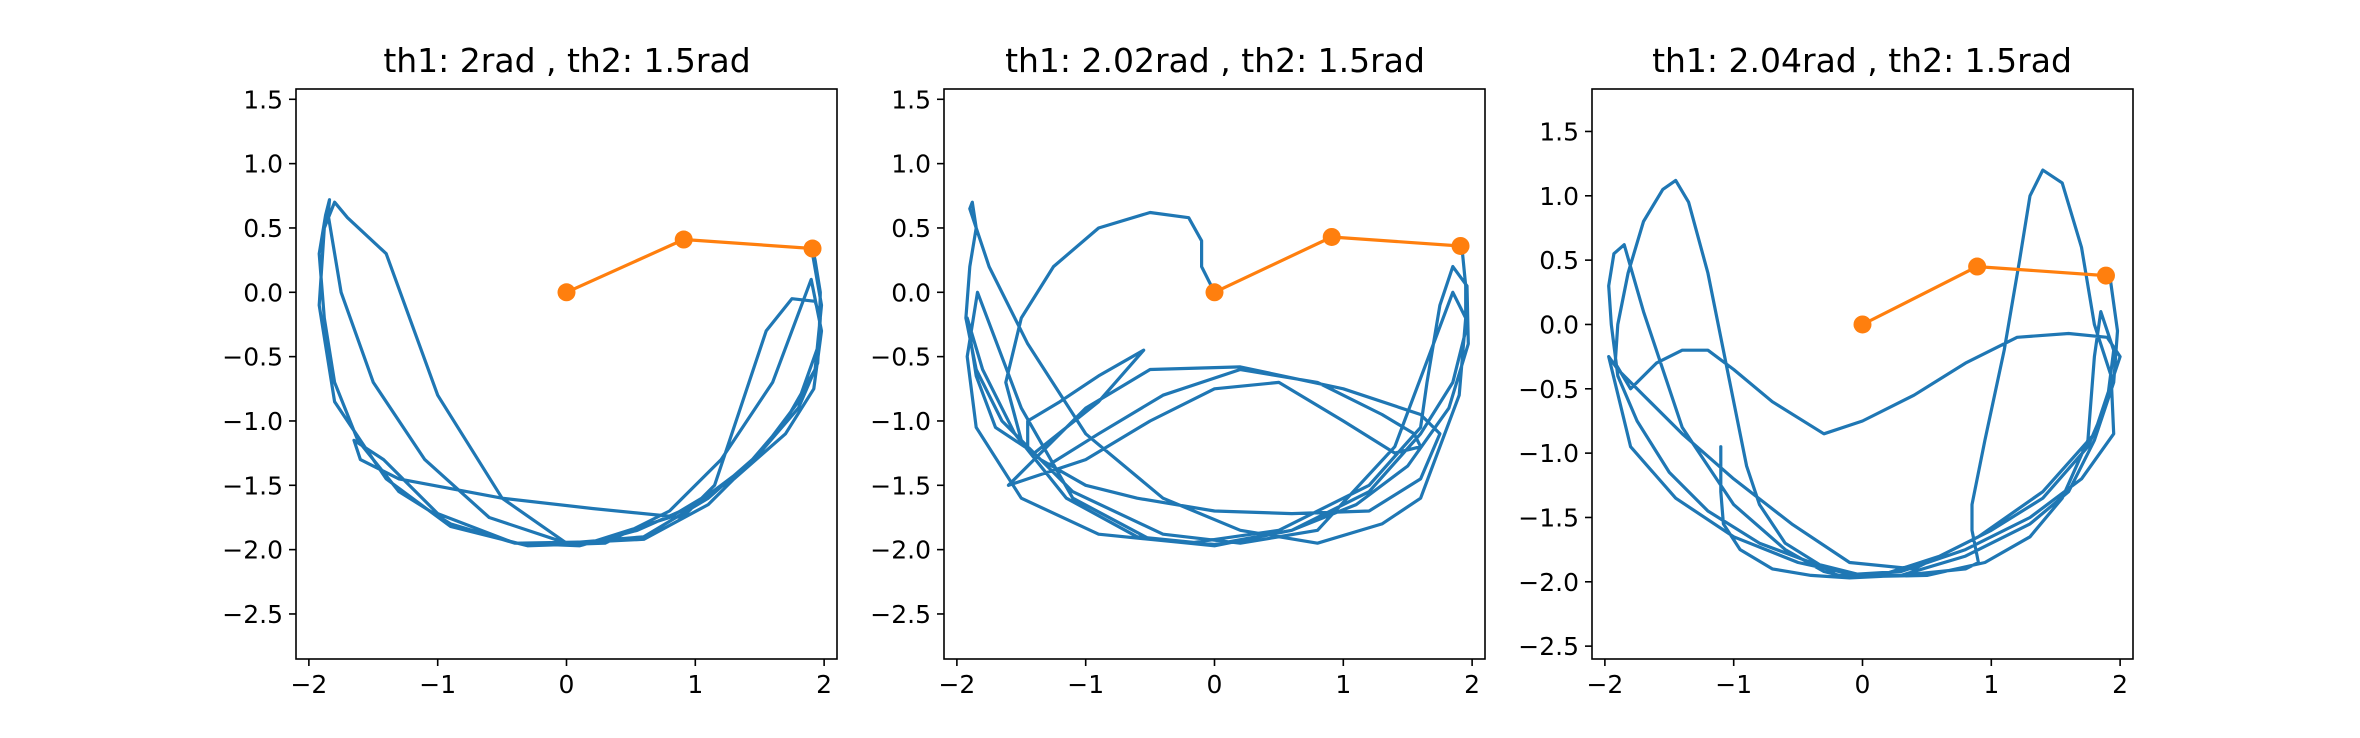  I want to click on subplot-1-ytick-label: −1.0, so click(252, 421).